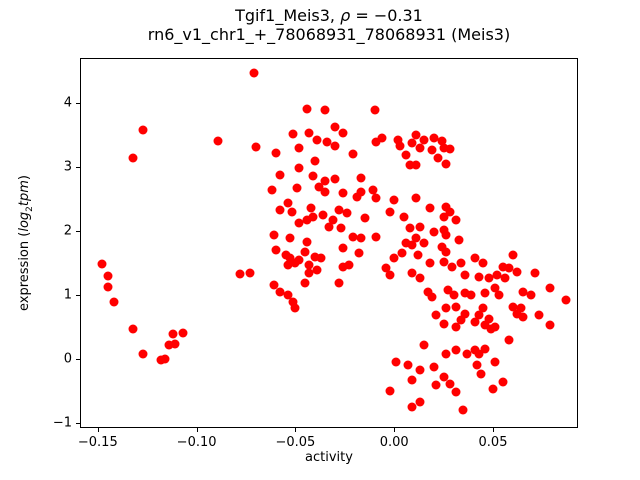  I want to click on y-tick-label: 2, so click(67, 231).